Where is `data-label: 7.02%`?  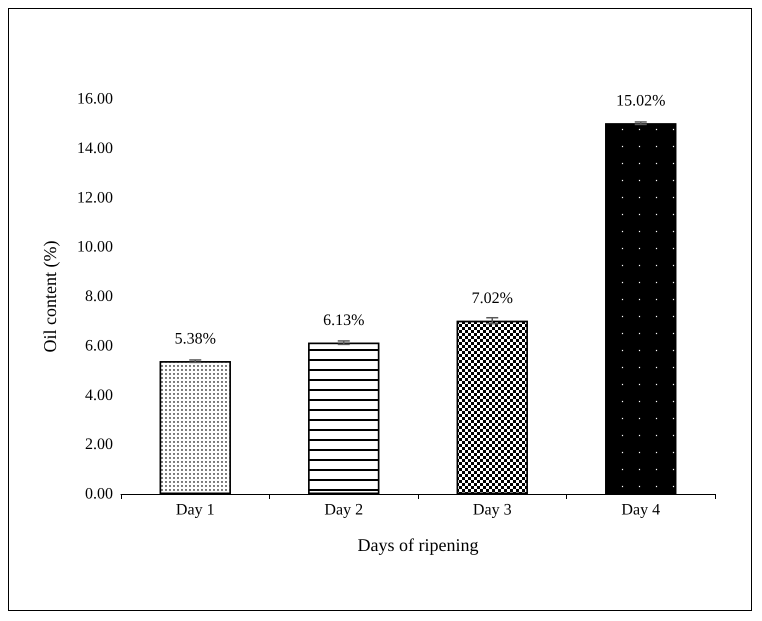 data-label: 7.02% is located at coordinates (492, 299).